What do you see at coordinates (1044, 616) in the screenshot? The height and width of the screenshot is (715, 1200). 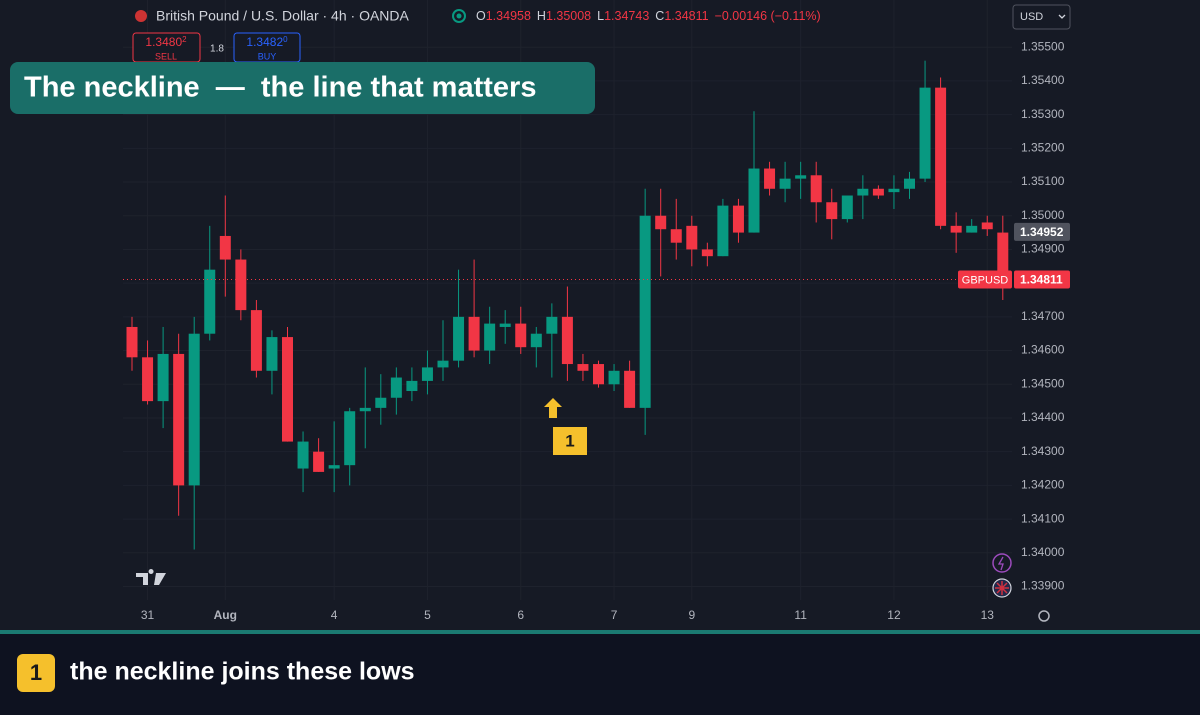 I see `settings-icon` at bounding box center [1044, 616].